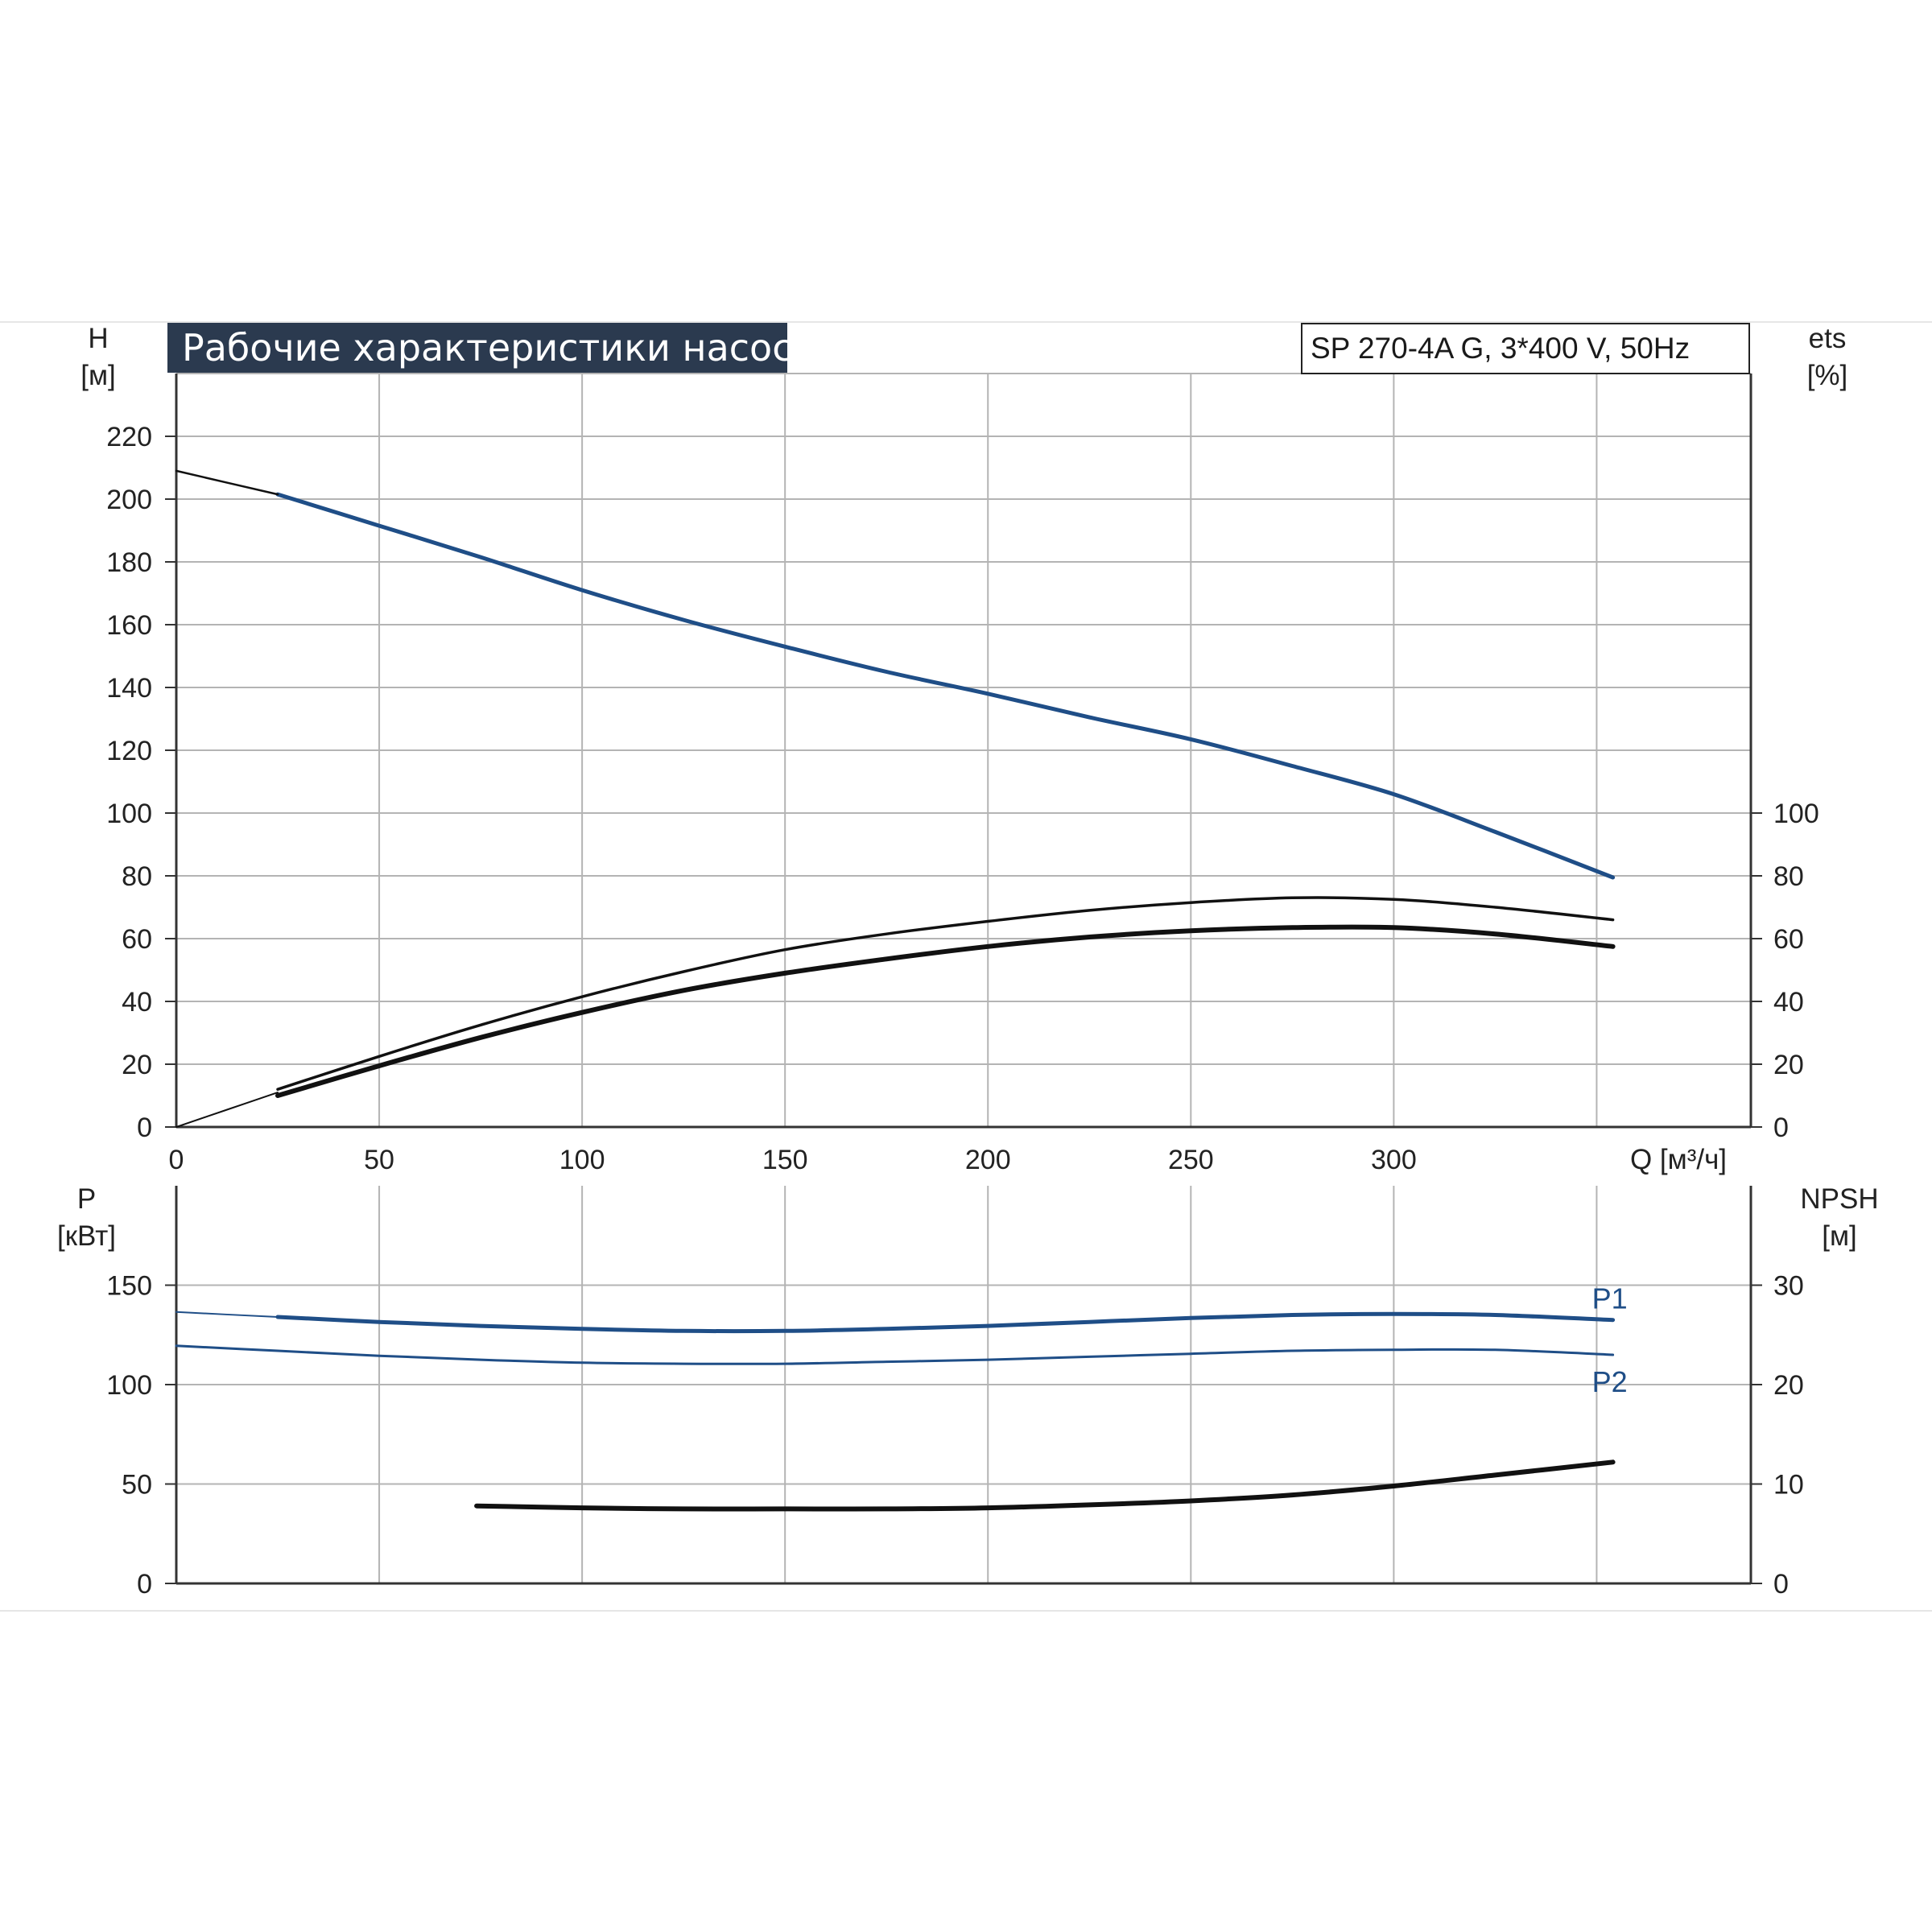 This screenshot has width=1932, height=1932. What do you see at coordinates (1788, 939) in the screenshot?
I see `top-right-tick-label: 60` at bounding box center [1788, 939].